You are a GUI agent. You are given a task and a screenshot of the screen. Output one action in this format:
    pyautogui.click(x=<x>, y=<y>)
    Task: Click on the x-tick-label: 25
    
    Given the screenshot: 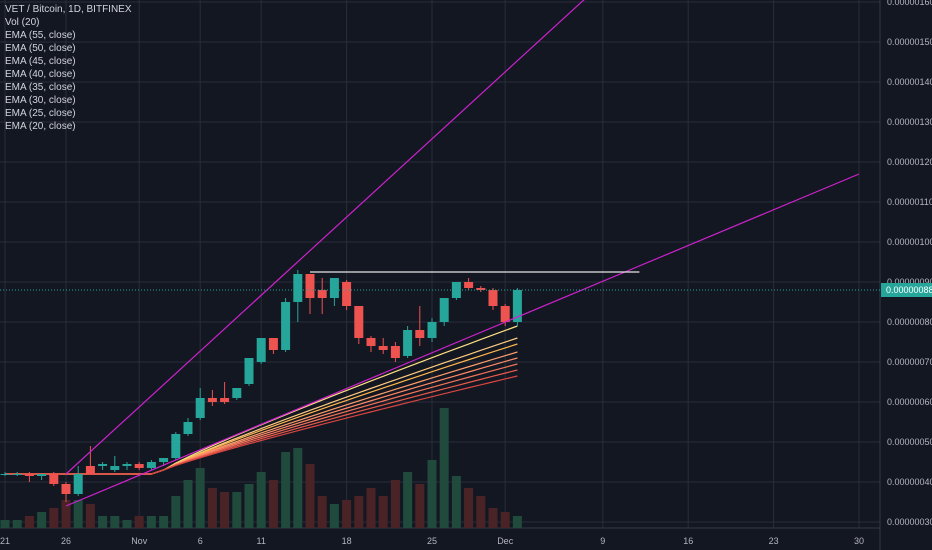 What is the action you would take?
    pyautogui.click(x=432, y=541)
    